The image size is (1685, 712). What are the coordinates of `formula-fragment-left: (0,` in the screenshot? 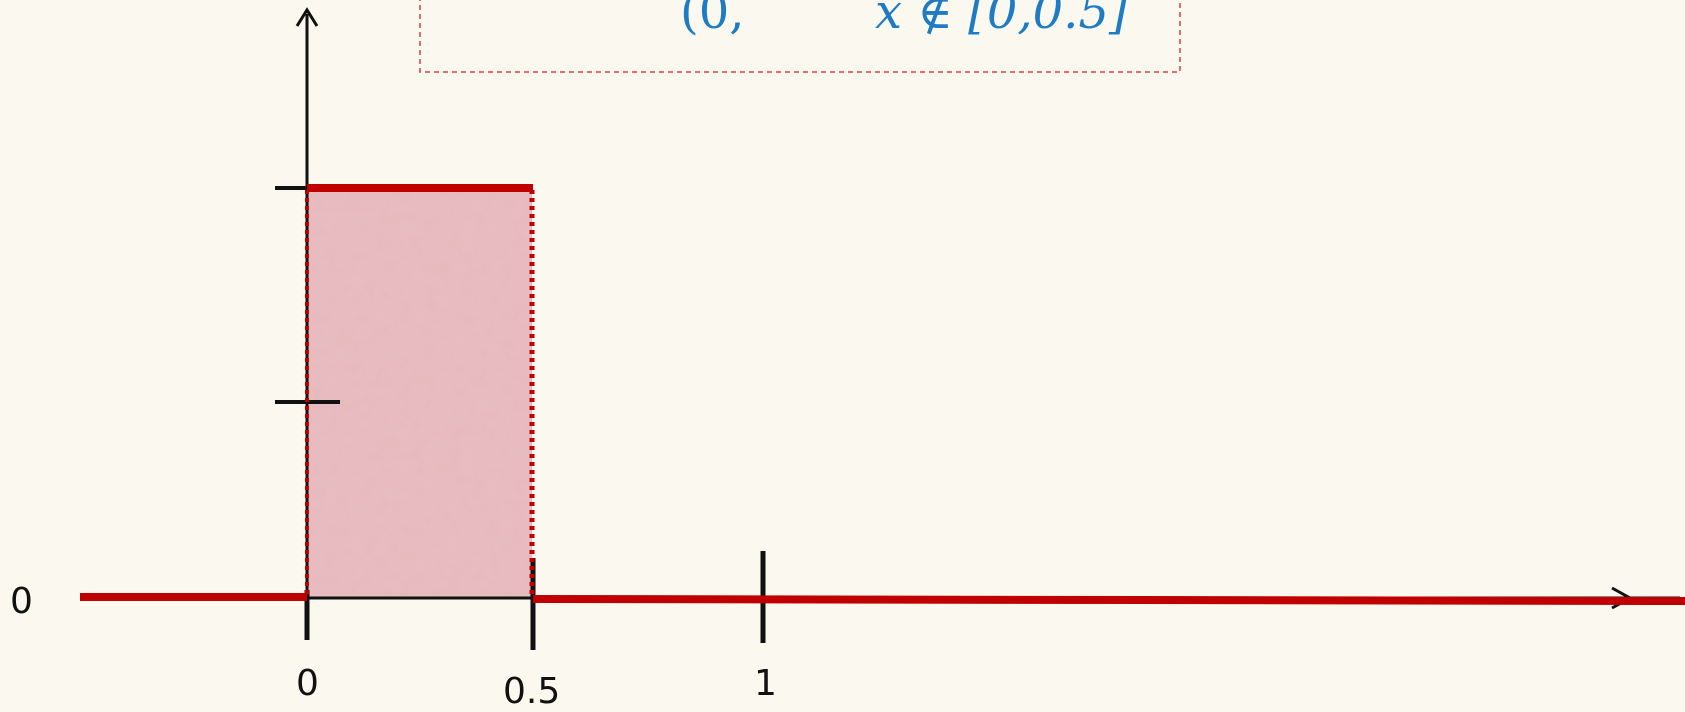 It's located at (712, 20).